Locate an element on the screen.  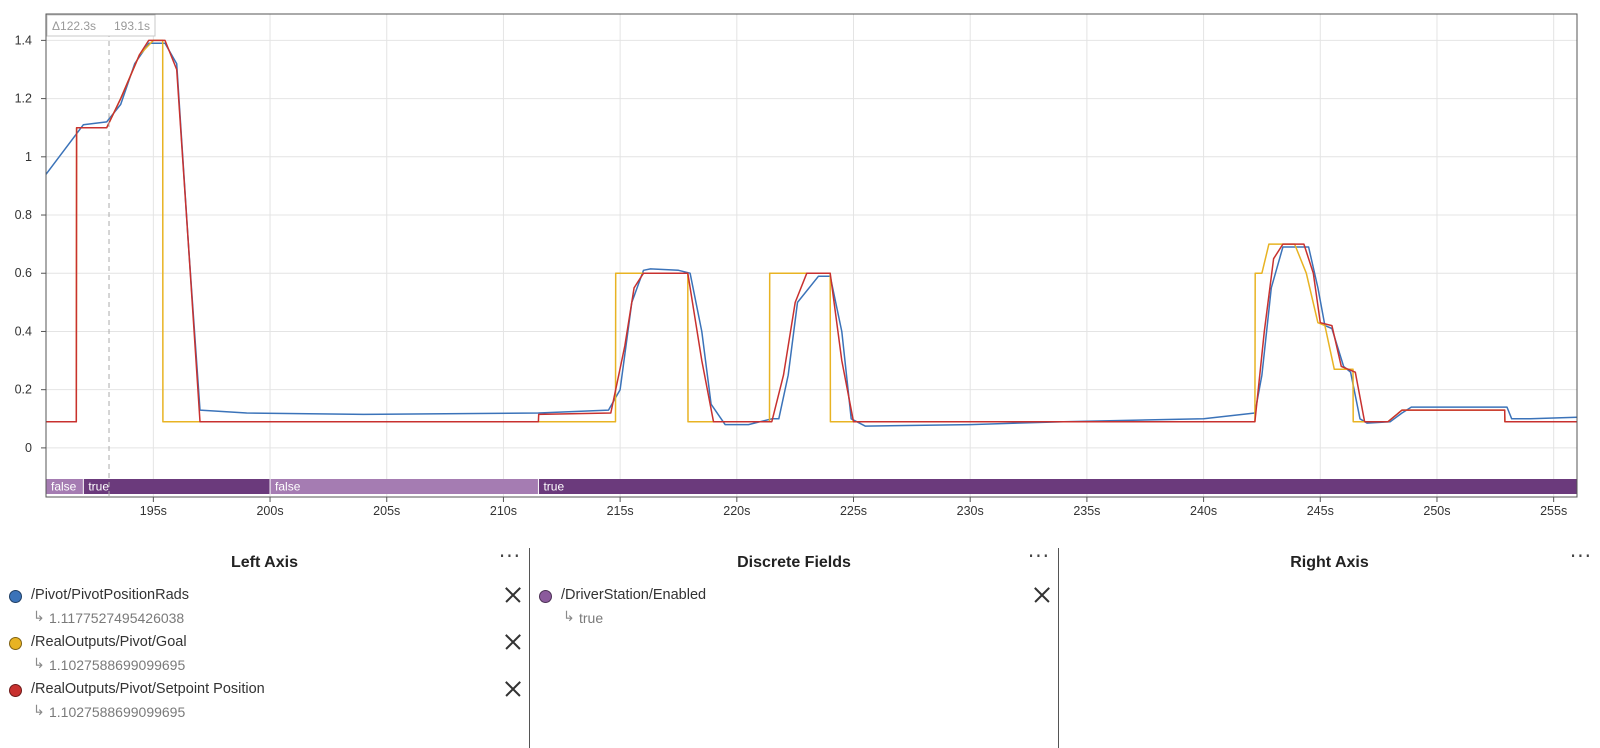
y-tick-label: 1 is located at coordinates (28, 157).